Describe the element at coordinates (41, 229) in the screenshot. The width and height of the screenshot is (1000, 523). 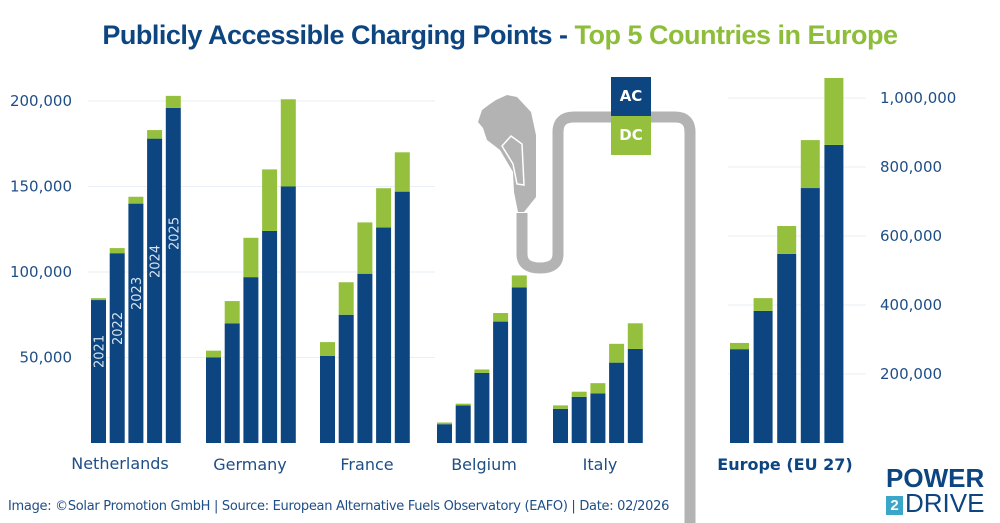
I see `y-axis-left: 50,000 100,000 150,000 200,000` at that location.